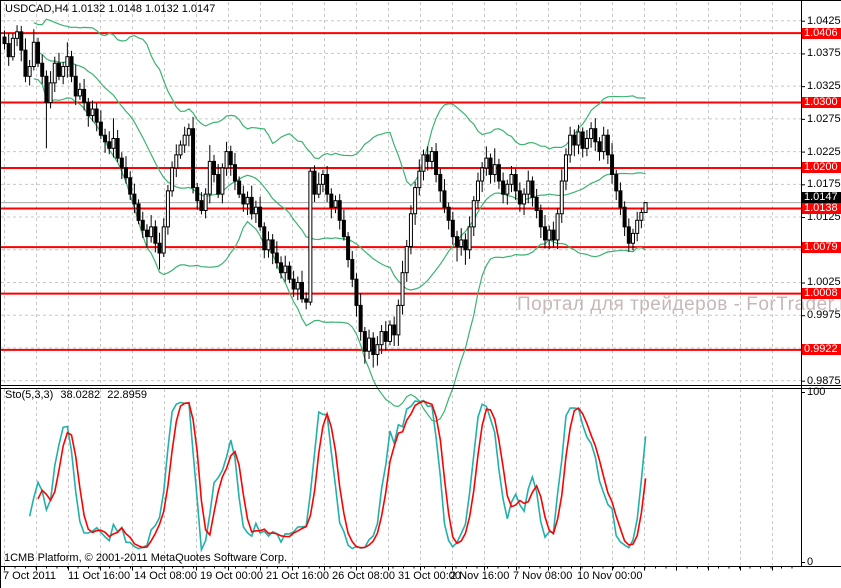 This screenshot has height=588, width=841. What do you see at coordinates (810, 562) in the screenshot?
I see `price-tick-label: 0` at bounding box center [810, 562].